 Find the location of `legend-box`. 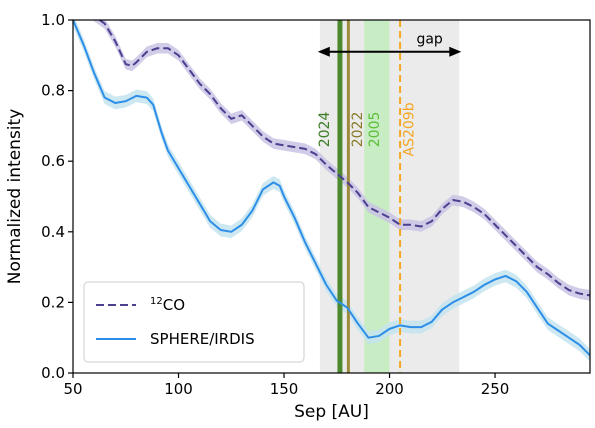

legend-box is located at coordinates (194, 322).